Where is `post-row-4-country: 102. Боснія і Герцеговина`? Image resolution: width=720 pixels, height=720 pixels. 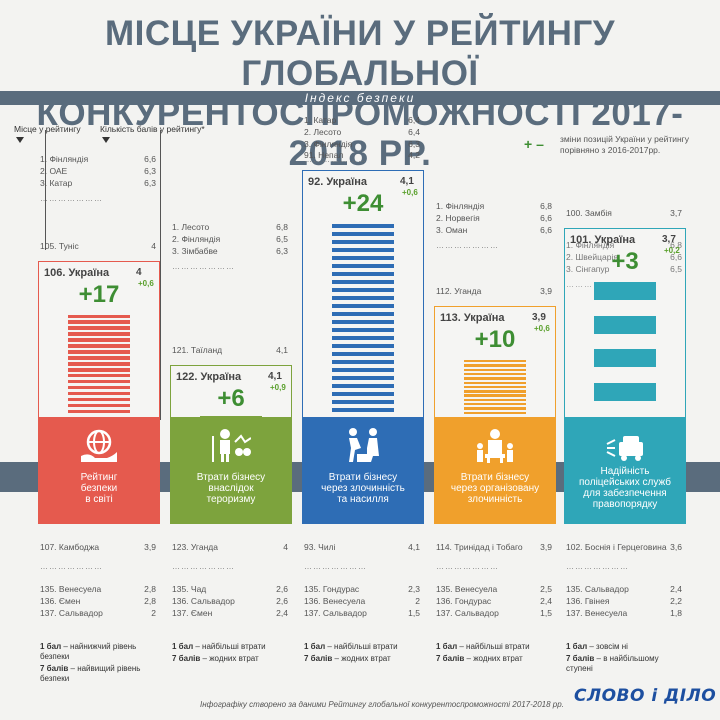
post-row-4-country: 102. Боснія і Герцеговина is located at coordinates (616, 547).